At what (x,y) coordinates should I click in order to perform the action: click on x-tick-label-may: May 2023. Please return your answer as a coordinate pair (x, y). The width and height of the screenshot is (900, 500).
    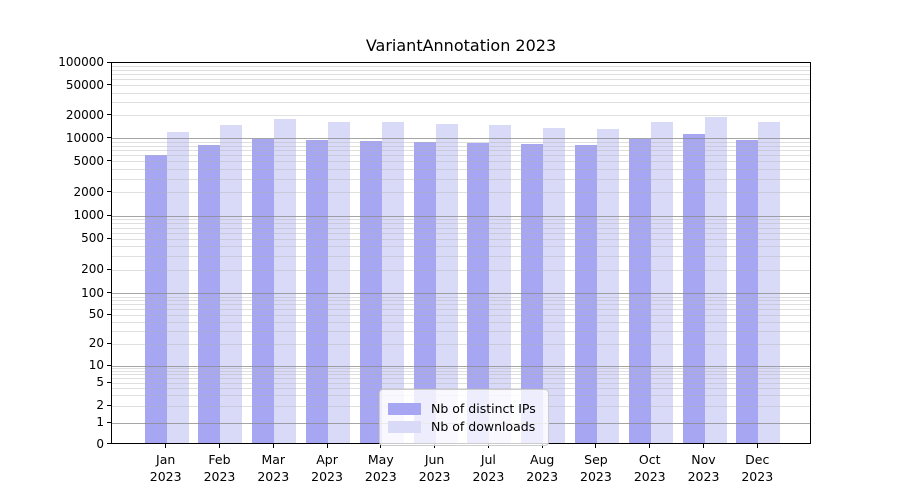
    Looking at the image, I should click on (380, 468).